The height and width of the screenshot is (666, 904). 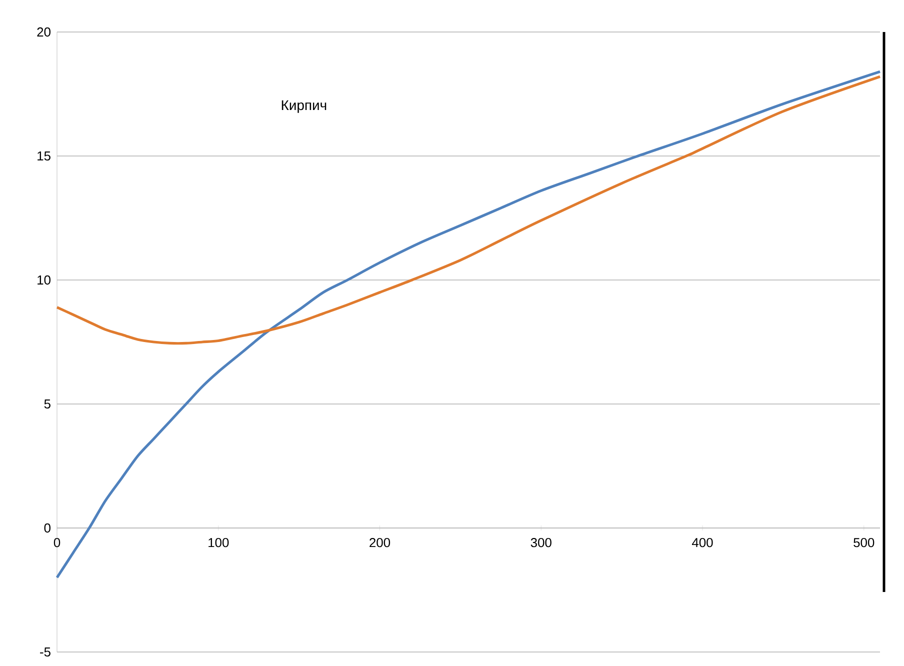 I want to click on x-tick-label: 500, so click(x=864, y=543).